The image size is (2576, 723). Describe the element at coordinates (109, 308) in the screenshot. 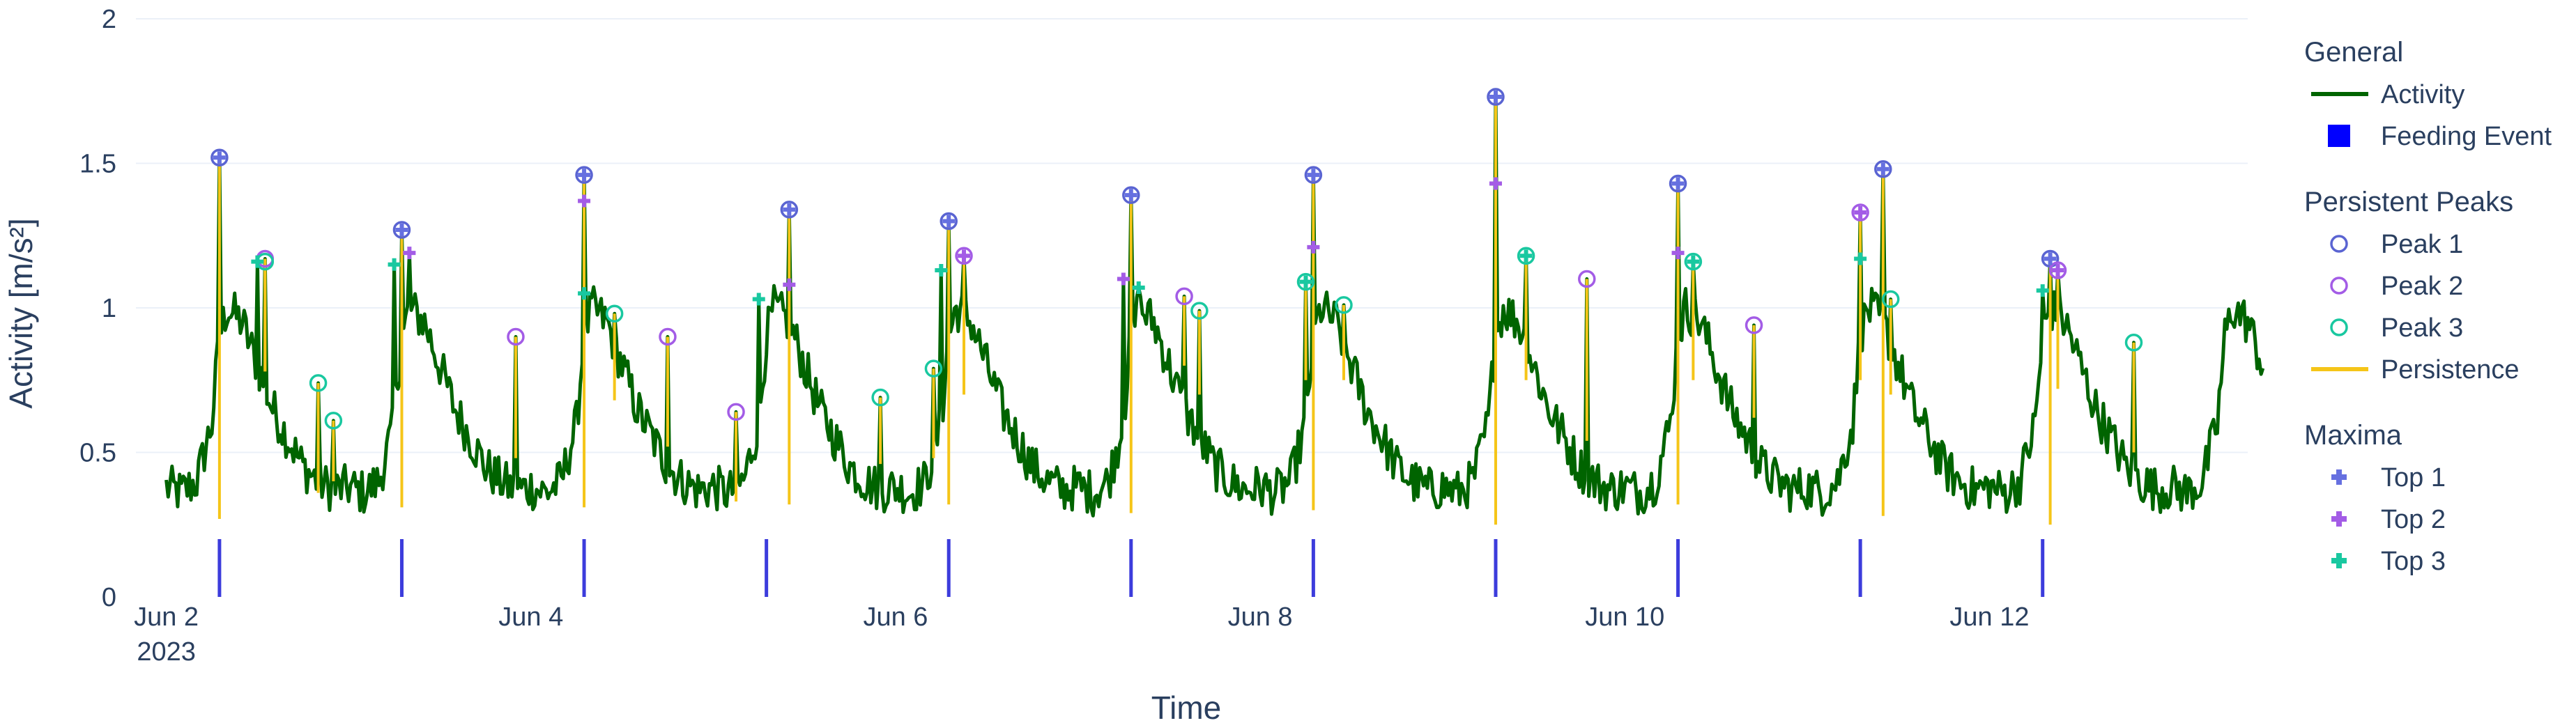

I see `y-tick-label: 1` at that location.